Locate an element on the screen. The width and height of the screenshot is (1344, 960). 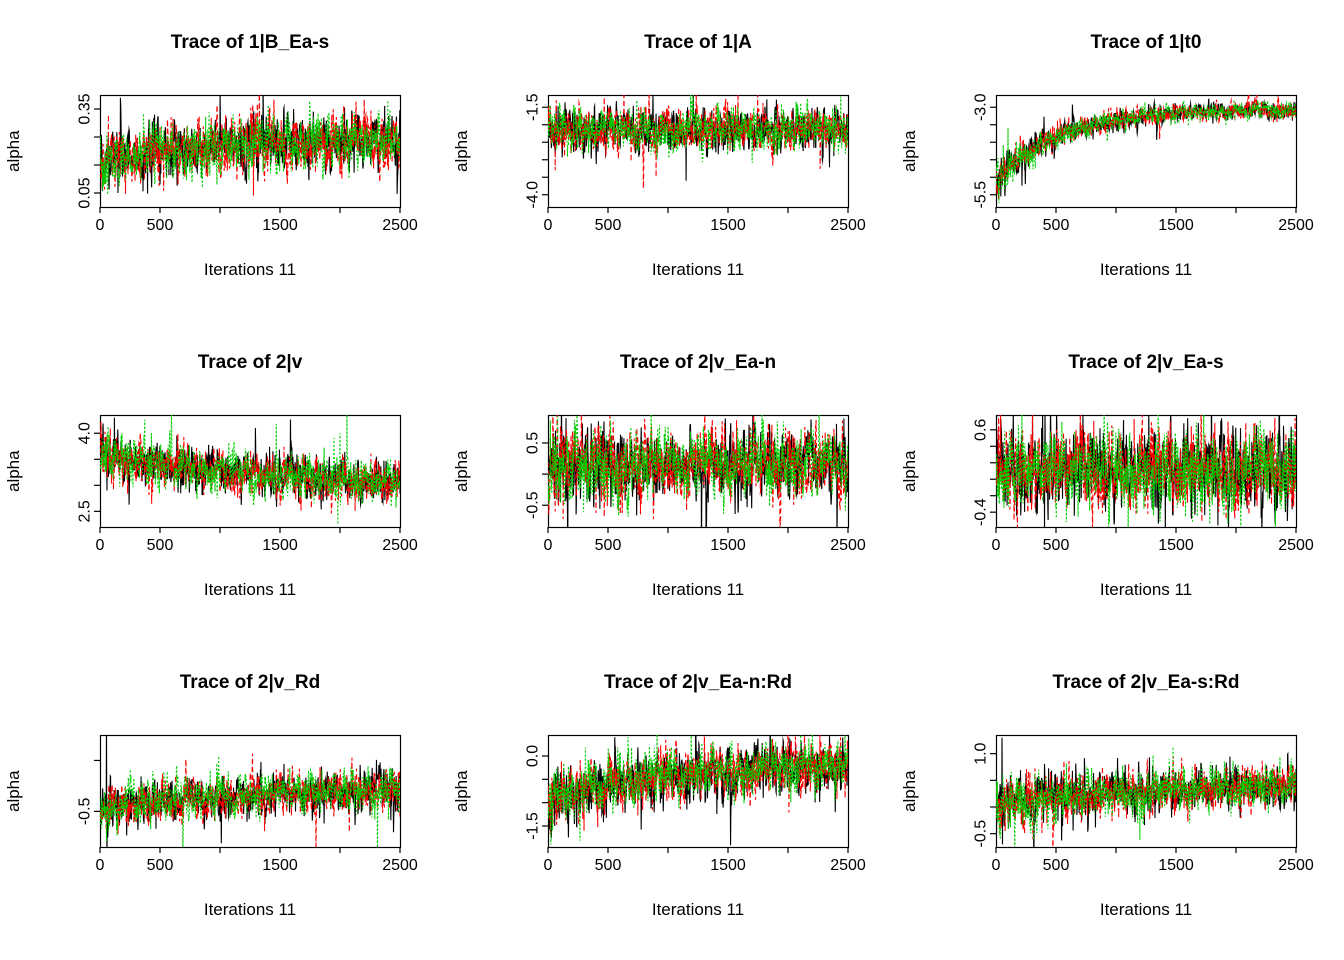
trace-panel-4: Trace of 2|v alpha Iterations 11 is located at coordinates (224, 480).